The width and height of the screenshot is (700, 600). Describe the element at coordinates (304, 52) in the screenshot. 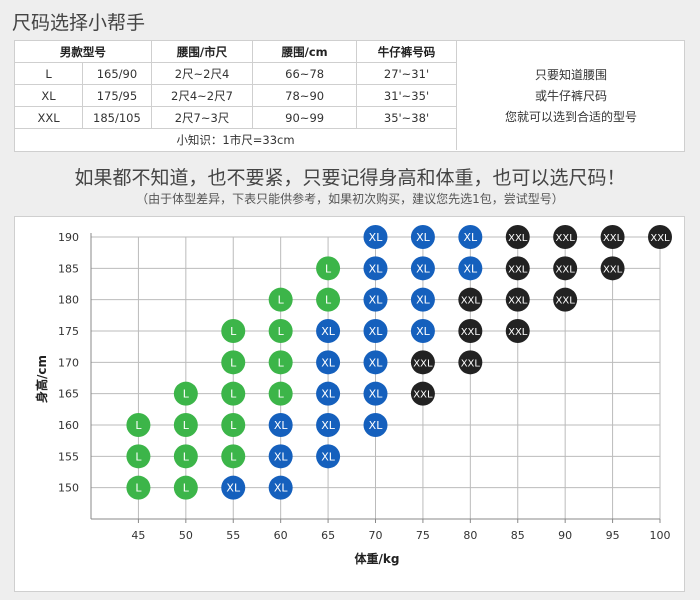

I see `header-waist-cm: 腰围/cm` at that location.